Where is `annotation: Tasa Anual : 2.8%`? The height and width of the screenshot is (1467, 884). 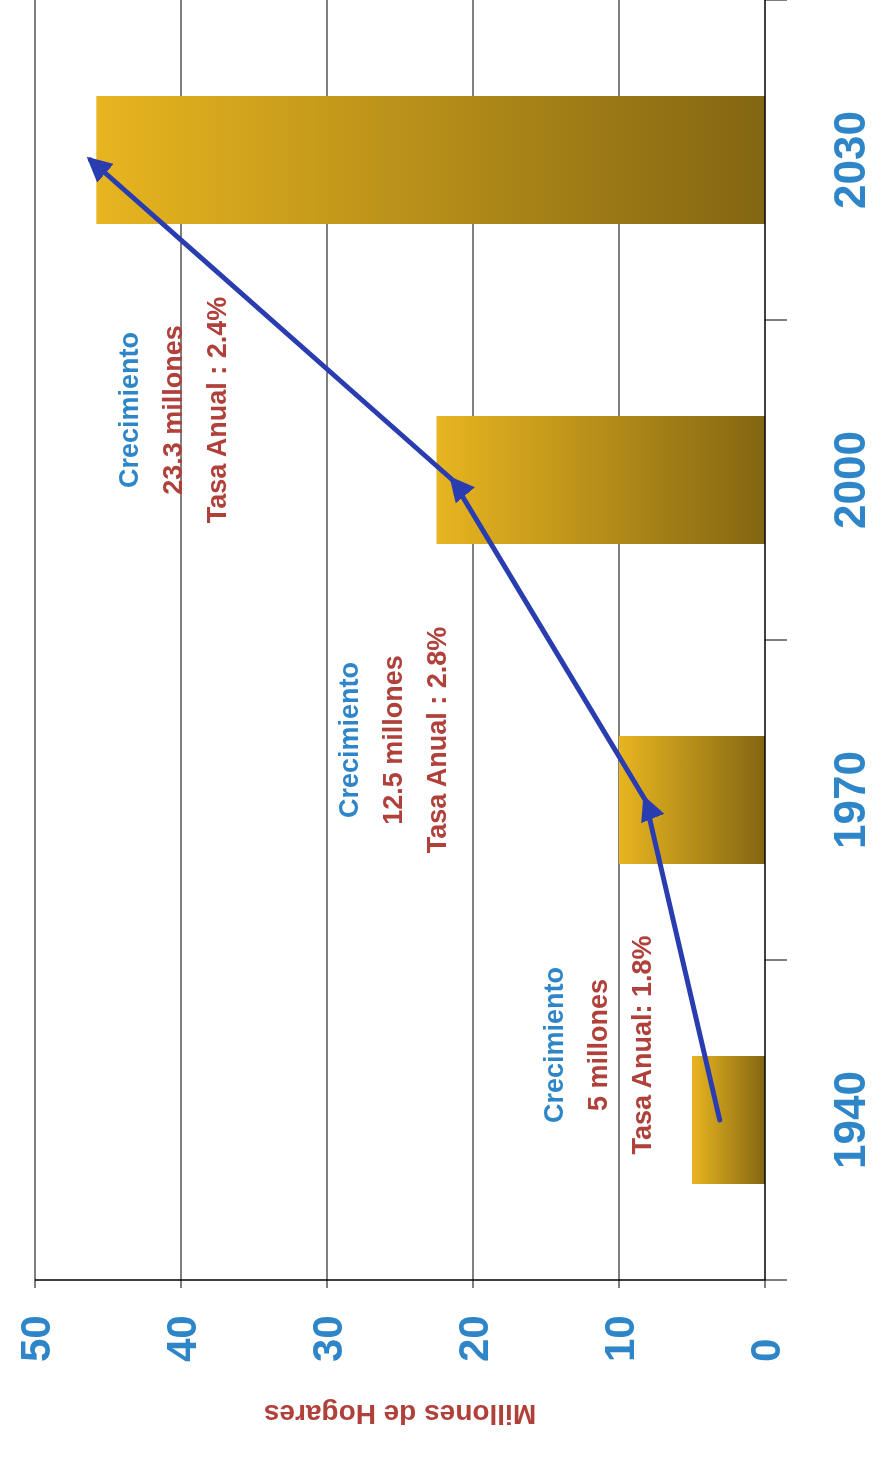
annotation: Tasa Anual : 2.8% is located at coordinates (437, 740).